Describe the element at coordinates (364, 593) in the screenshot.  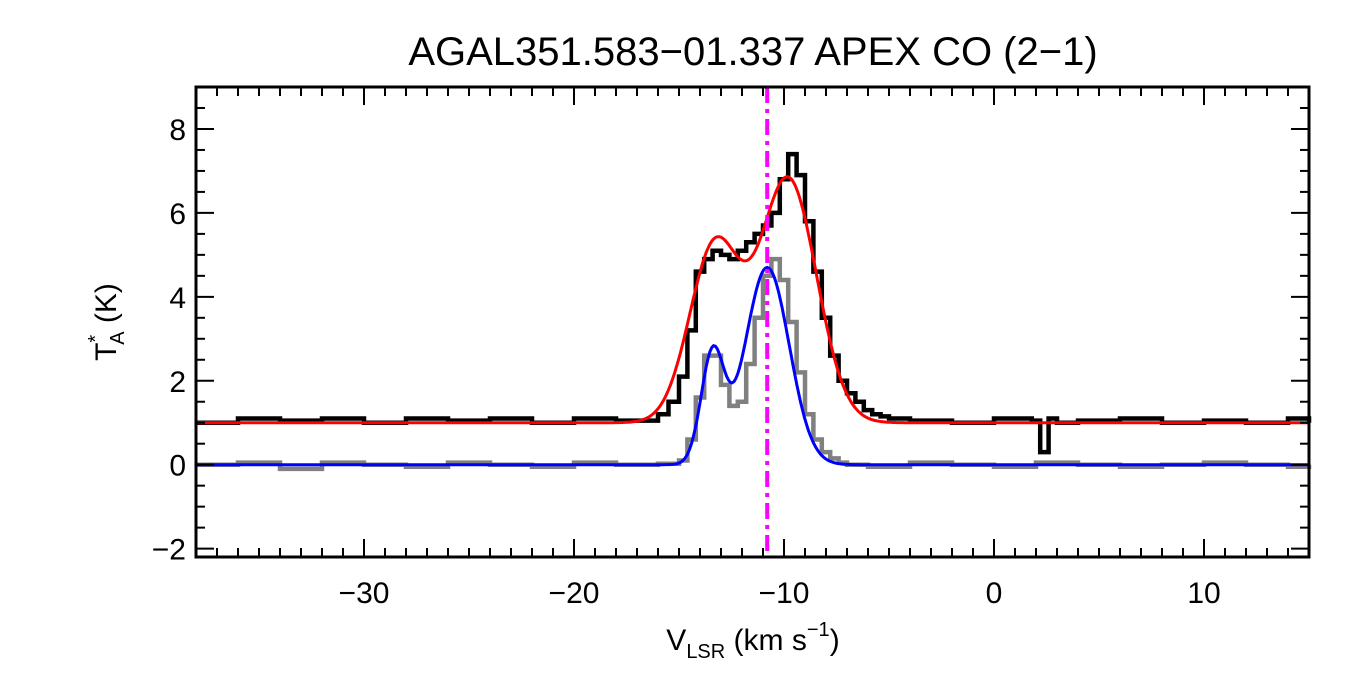
I see `x-tick-label: −30` at that location.